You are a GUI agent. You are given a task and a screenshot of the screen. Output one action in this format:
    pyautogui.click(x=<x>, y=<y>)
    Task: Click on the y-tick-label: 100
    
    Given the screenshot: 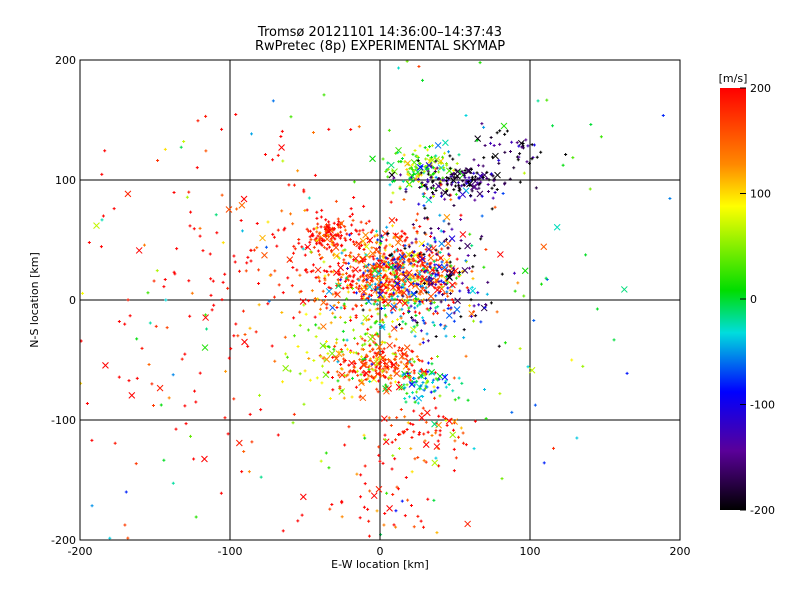 What is the action you would take?
    pyautogui.click(x=65, y=180)
    